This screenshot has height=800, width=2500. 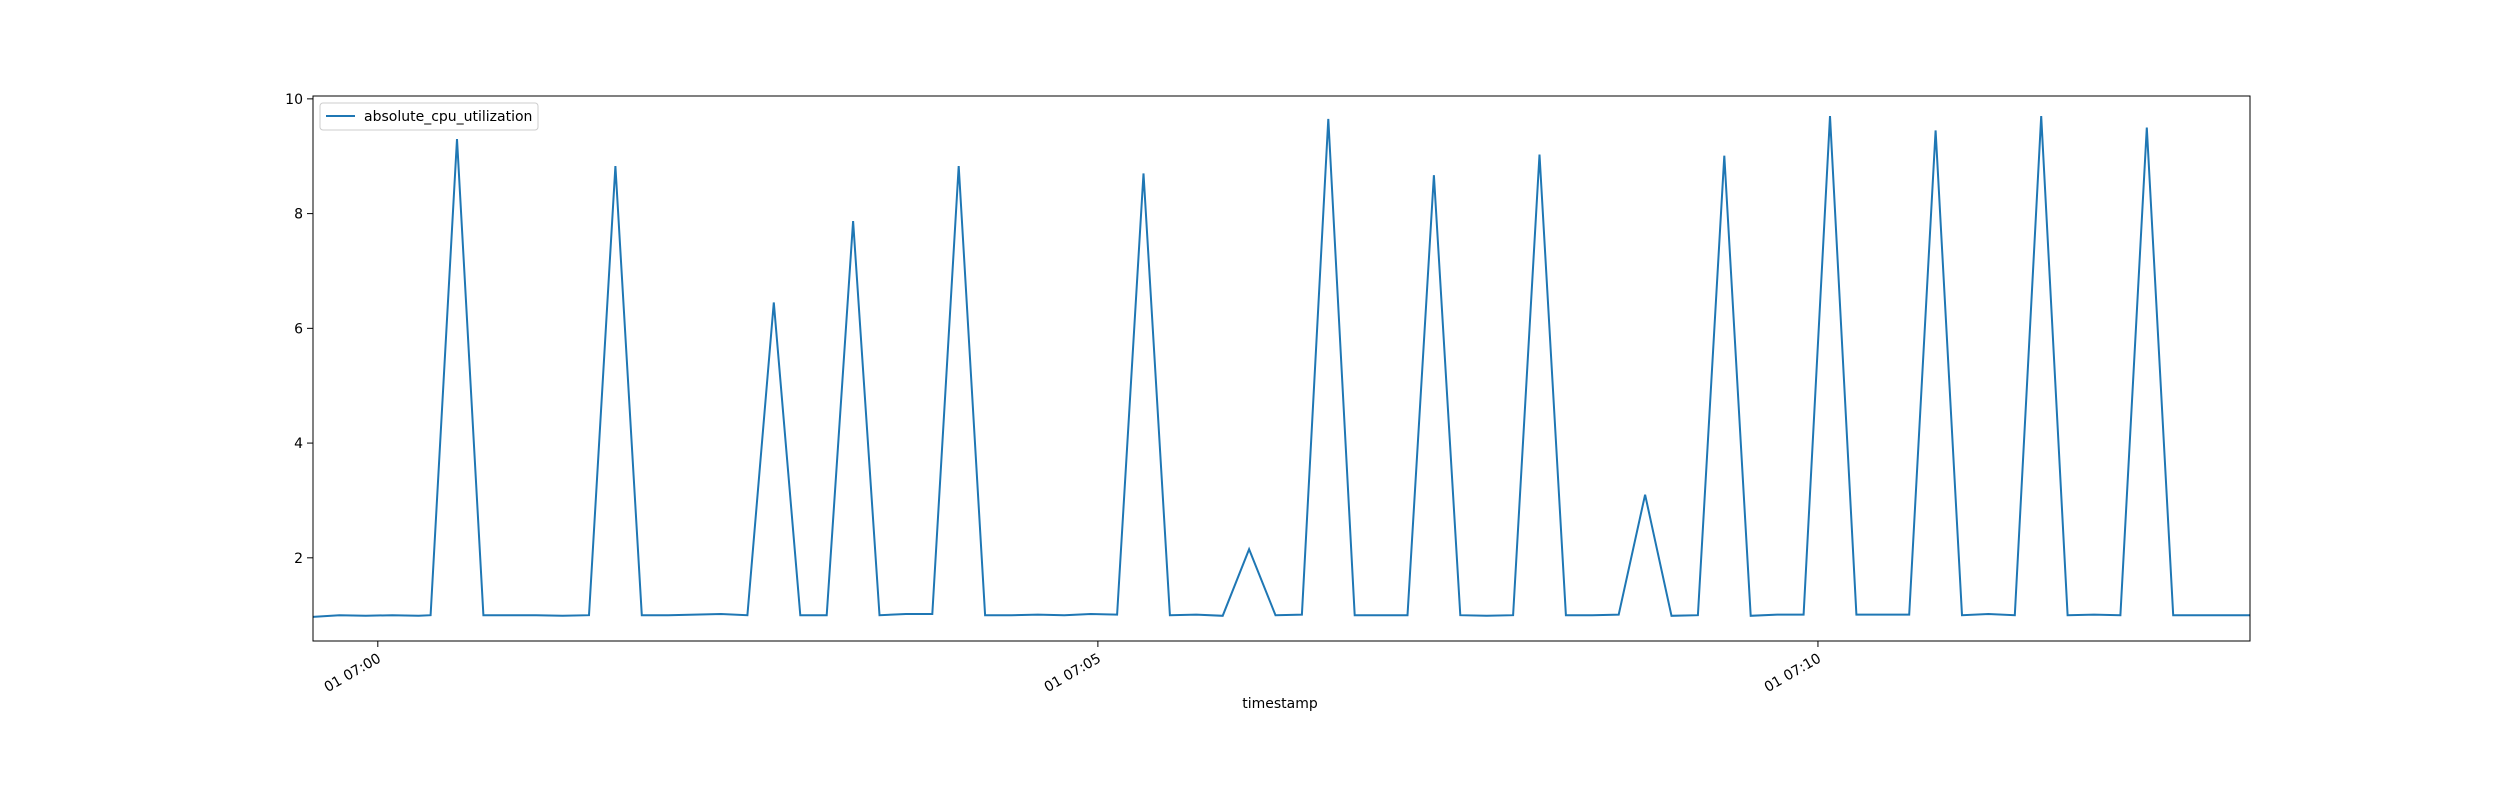 I want to click on legend-box, so click(x=429, y=116).